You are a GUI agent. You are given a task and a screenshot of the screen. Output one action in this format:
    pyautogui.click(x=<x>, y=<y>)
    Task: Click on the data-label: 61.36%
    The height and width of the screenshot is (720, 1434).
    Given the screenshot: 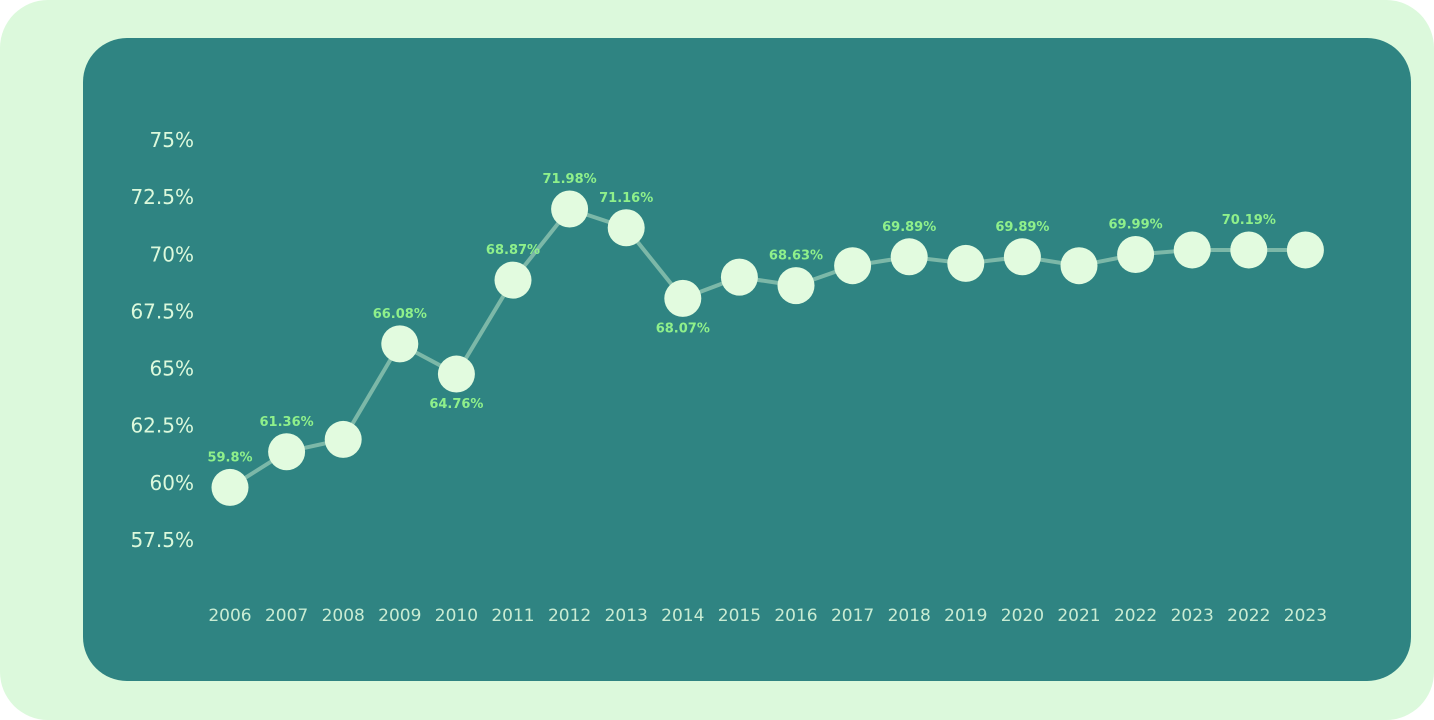 What is the action you would take?
    pyautogui.click(x=287, y=422)
    